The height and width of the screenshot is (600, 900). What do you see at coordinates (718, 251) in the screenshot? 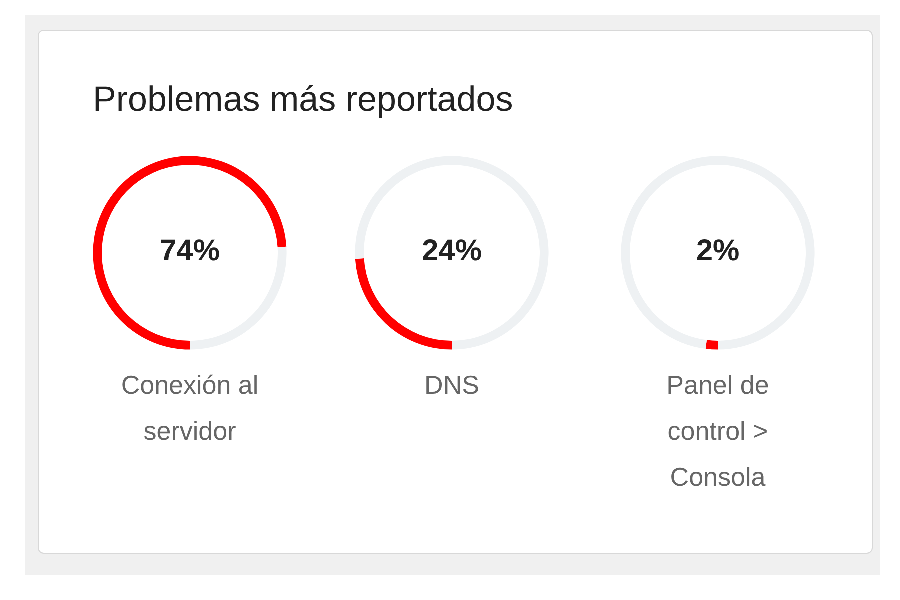
I see `text: 2%` at bounding box center [718, 251].